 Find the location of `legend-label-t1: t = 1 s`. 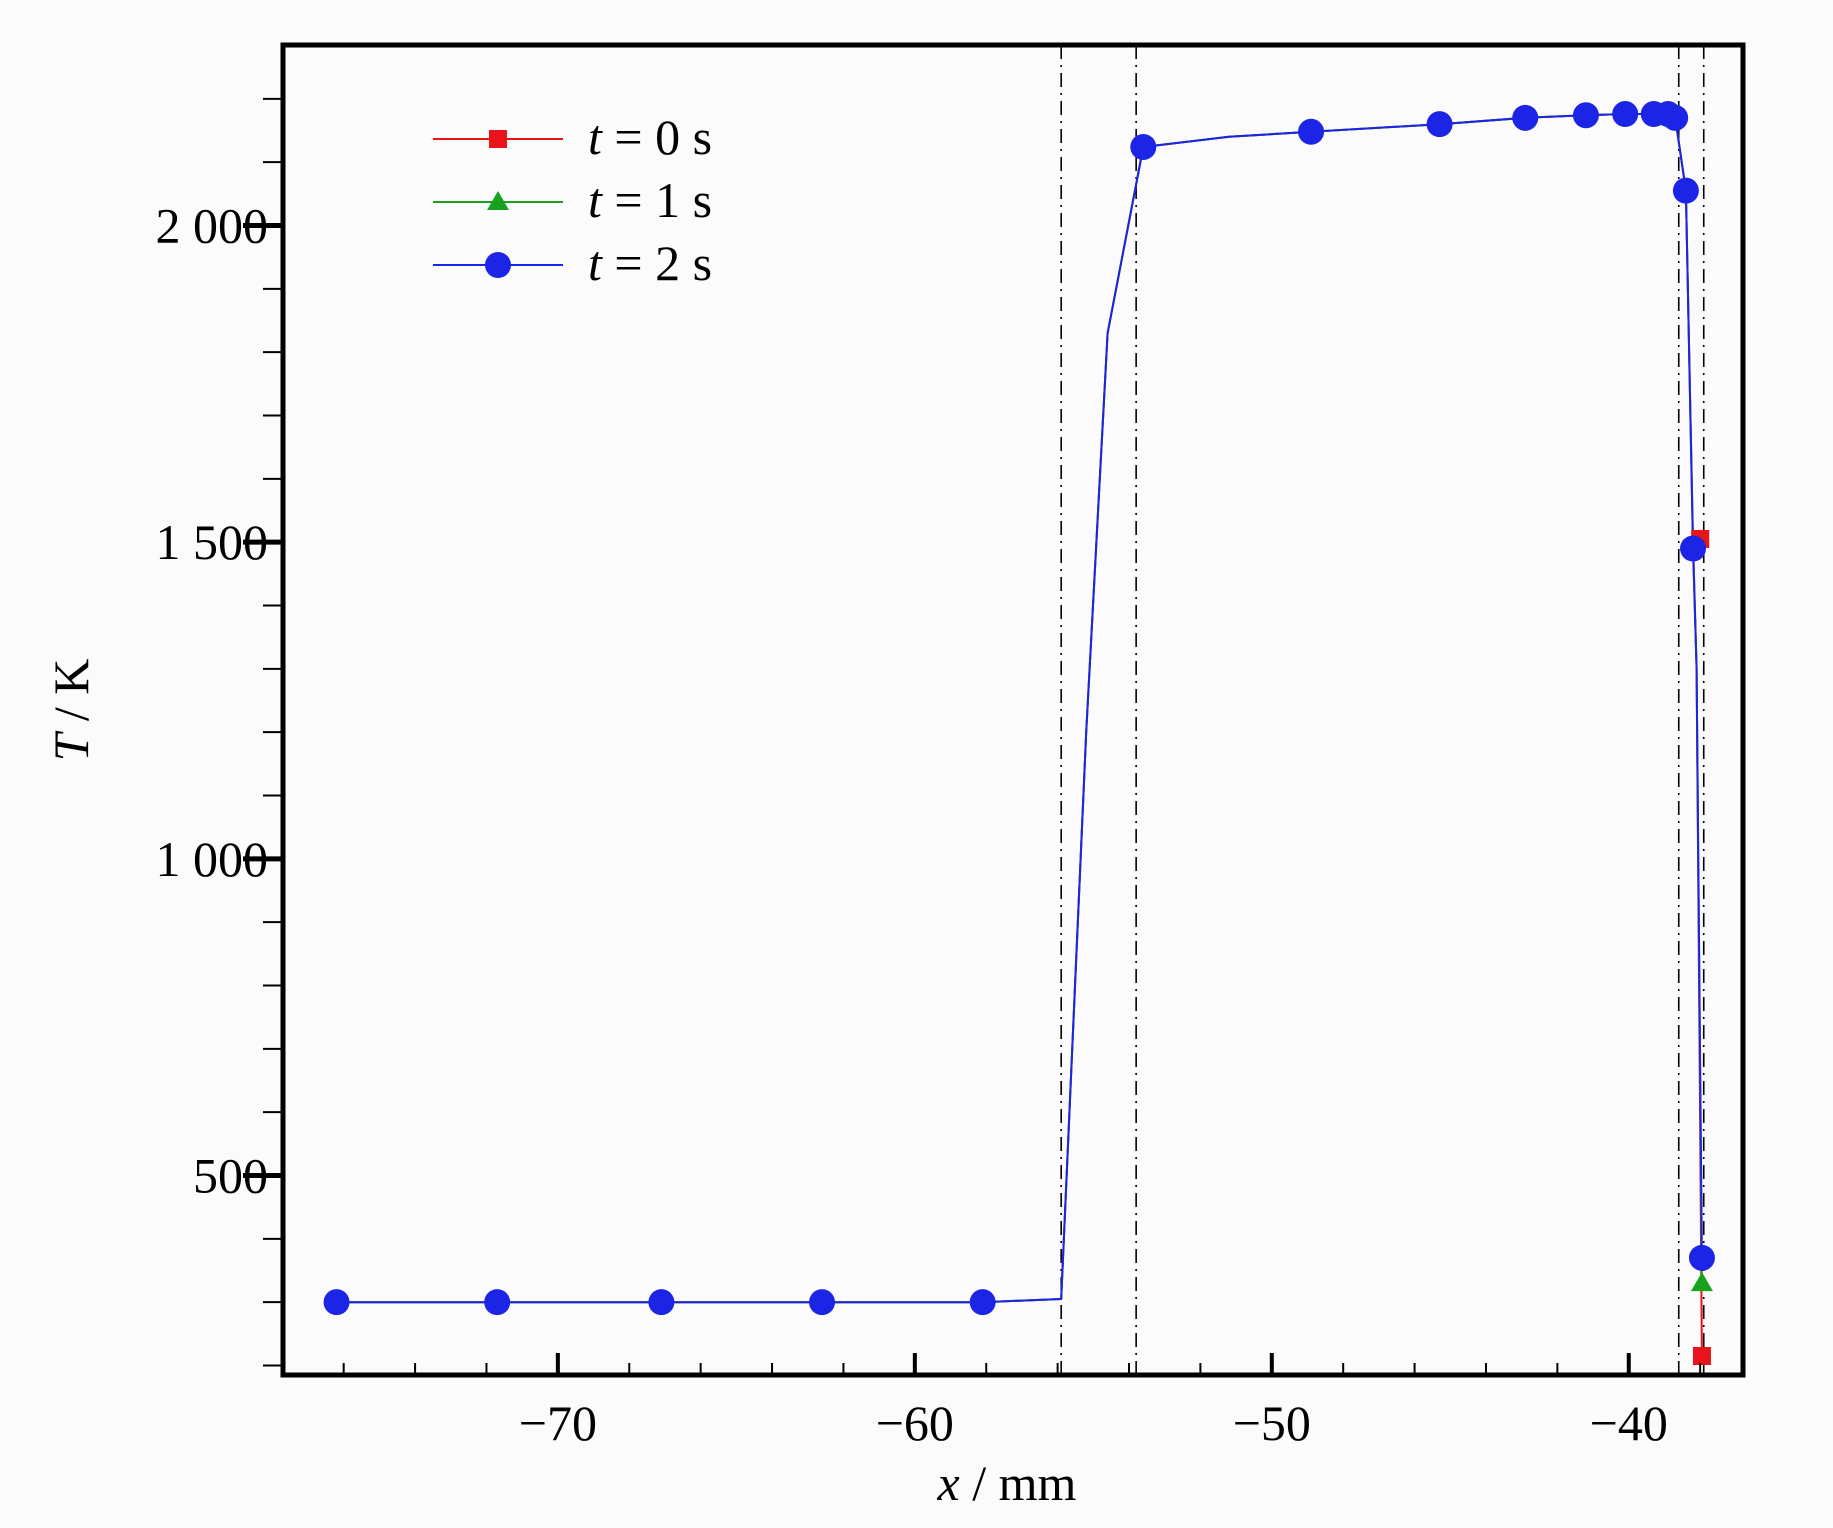

legend-label-t1: t = 1 s is located at coordinates (650, 200).